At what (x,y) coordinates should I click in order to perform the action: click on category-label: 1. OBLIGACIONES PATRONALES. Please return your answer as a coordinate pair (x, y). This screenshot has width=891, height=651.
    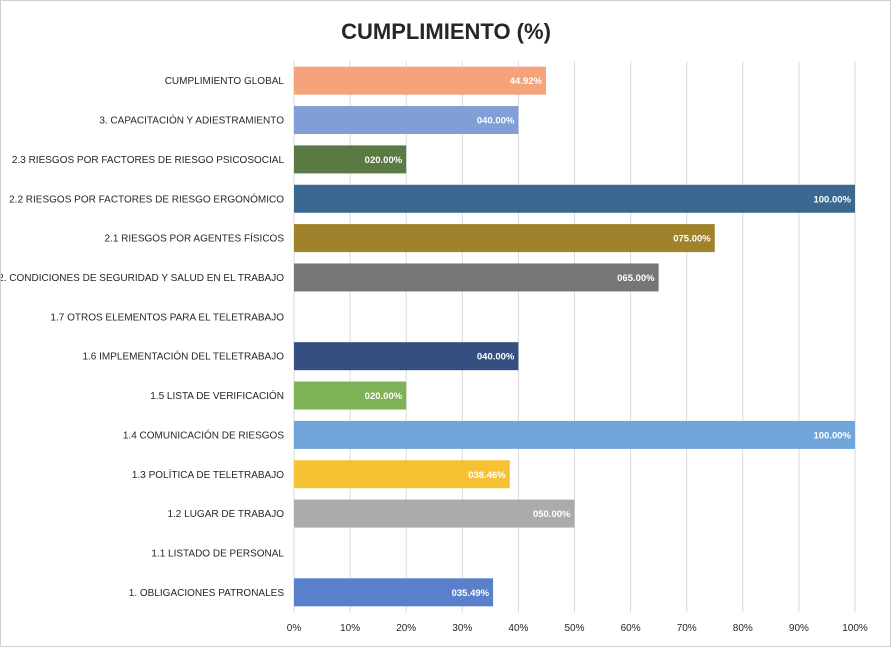
    Looking at the image, I should click on (207, 593).